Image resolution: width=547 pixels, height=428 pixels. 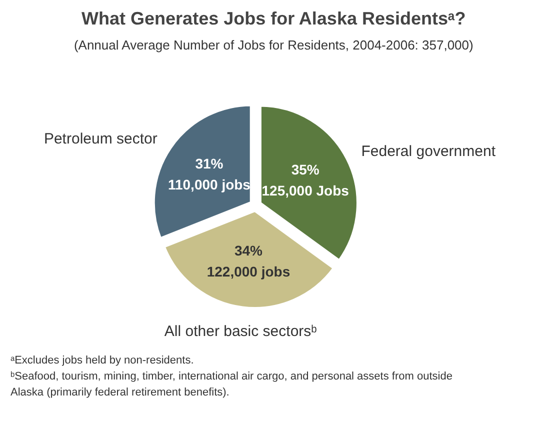 I want to click on chart-title: What Generates Jobs for Alaska Residentsᵃ?, so click(x=274, y=18).